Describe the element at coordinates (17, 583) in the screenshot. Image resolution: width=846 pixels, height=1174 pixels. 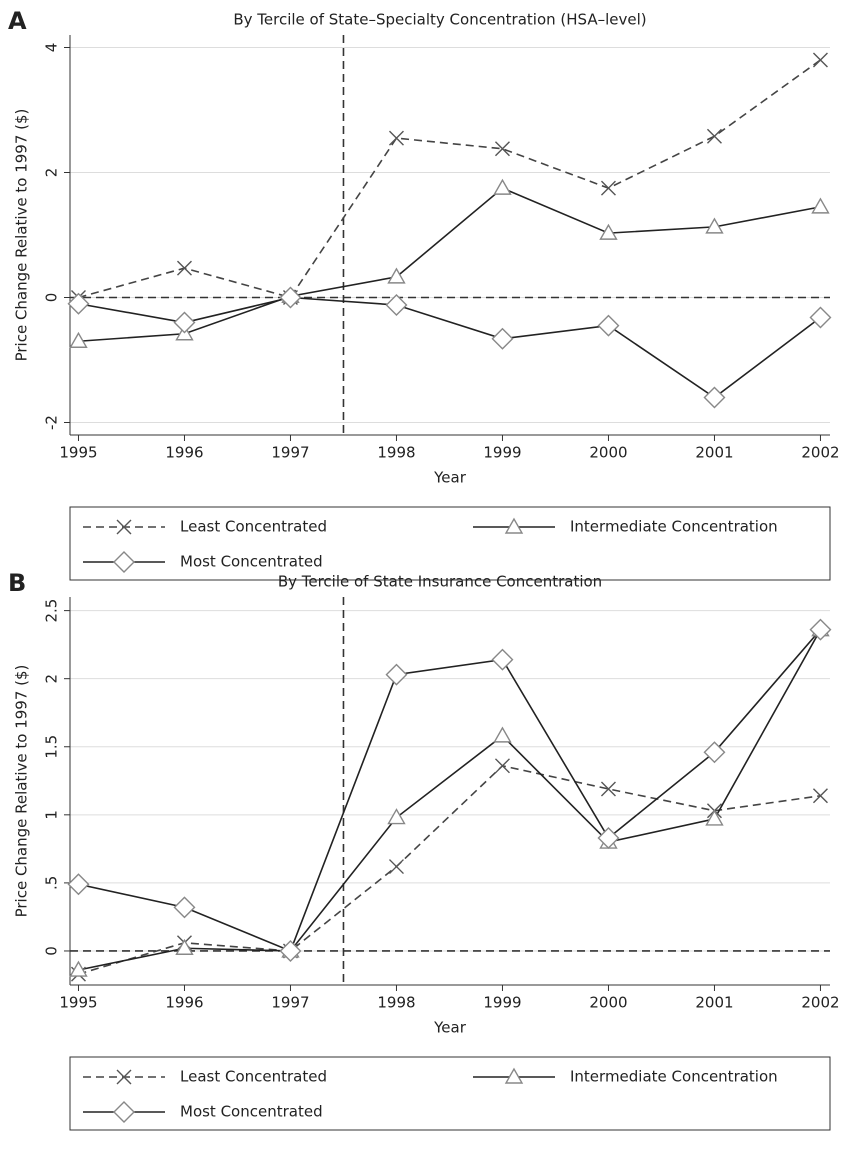
I see `panel-letter: B` at that location.